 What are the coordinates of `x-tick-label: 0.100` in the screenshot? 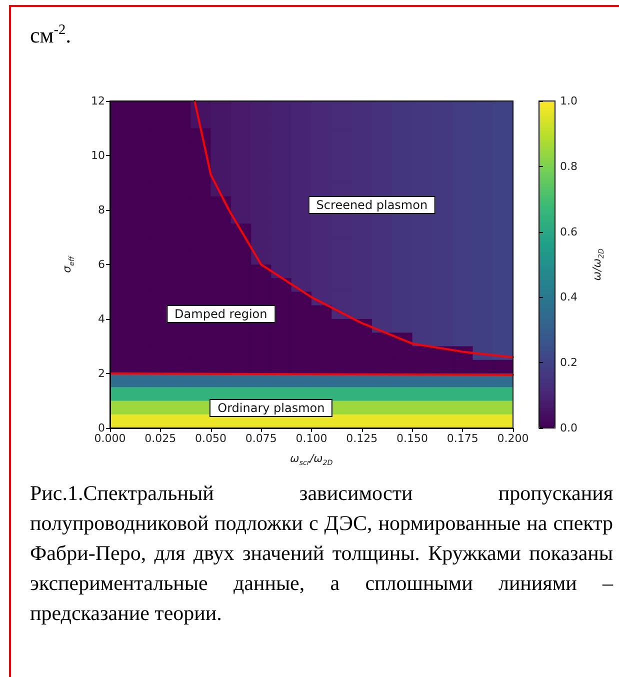 It's located at (312, 438).